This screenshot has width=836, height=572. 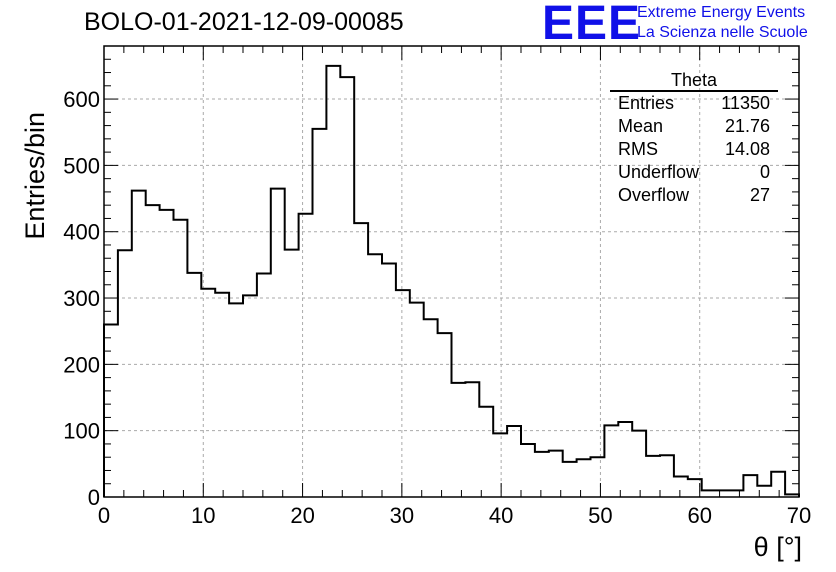 What do you see at coordinates (646, 103) in the screenshot?
I see `stats-label: Entries` at bounding box center [646, 103].